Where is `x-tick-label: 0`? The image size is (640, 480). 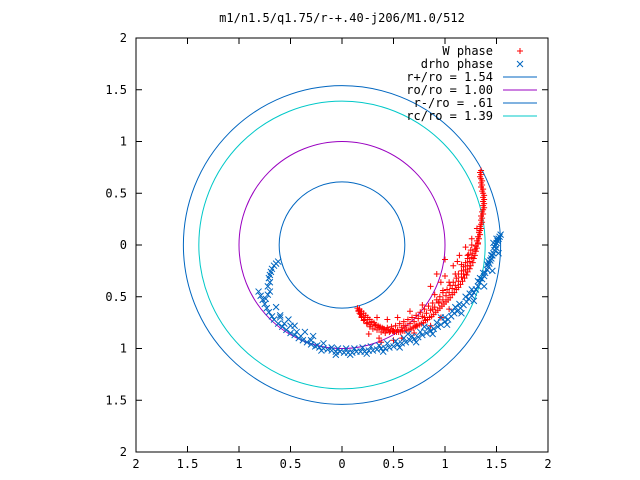
x-tick-label: 0 is located at coordinates (341, 464).